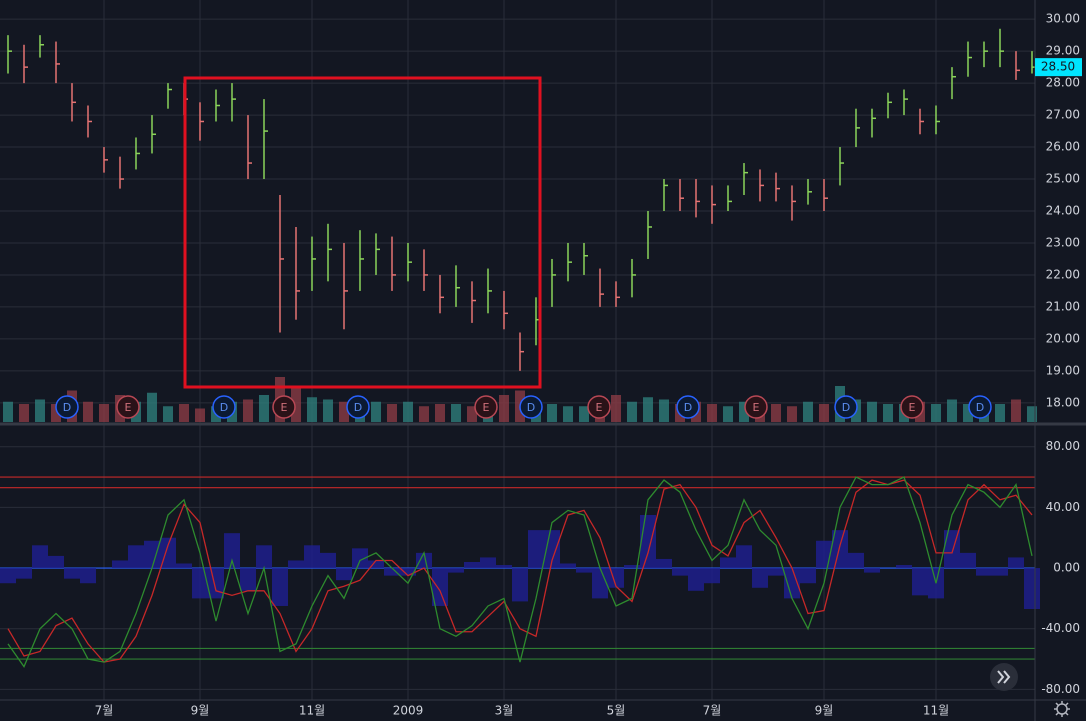  I want to click on y-tick-label: 30.00, so click(1063, 19).